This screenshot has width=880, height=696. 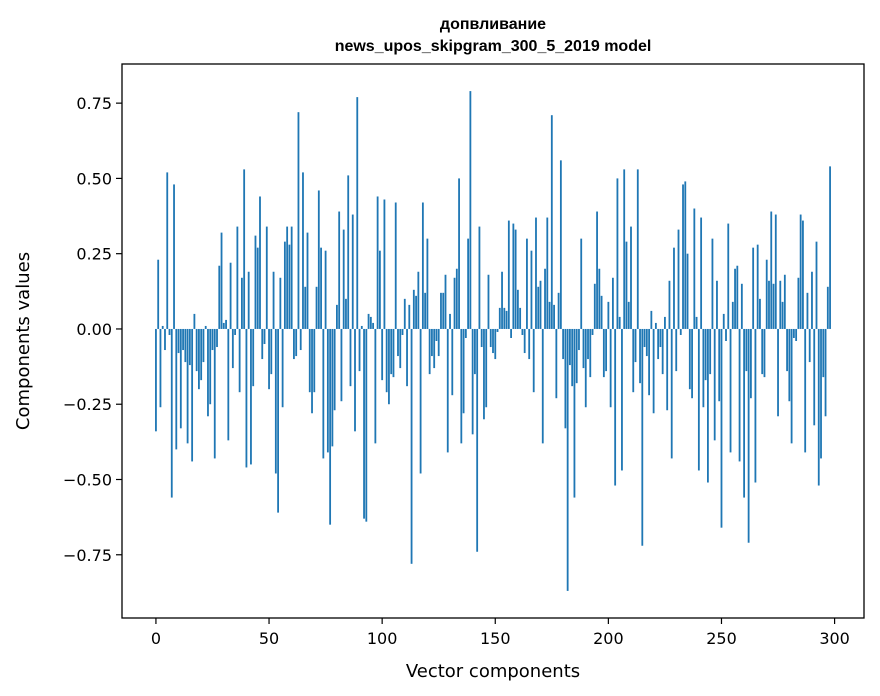 I want to click on x-tick-label: 0, so click(x=156, y=638).